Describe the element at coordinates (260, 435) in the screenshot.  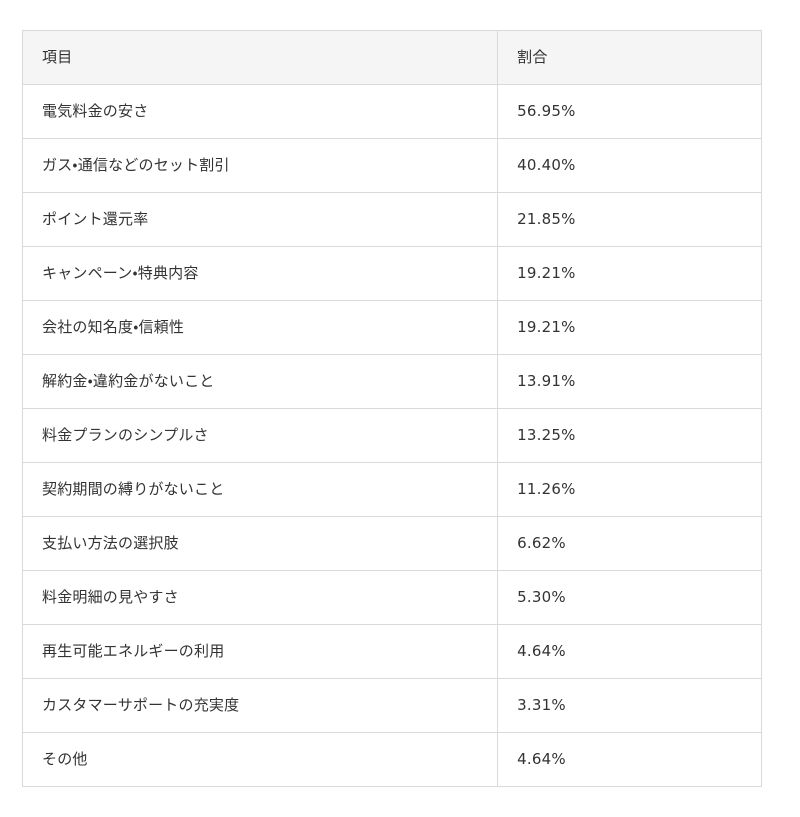
I see `item-cell: 料金プランのシンプルさ` at that location.